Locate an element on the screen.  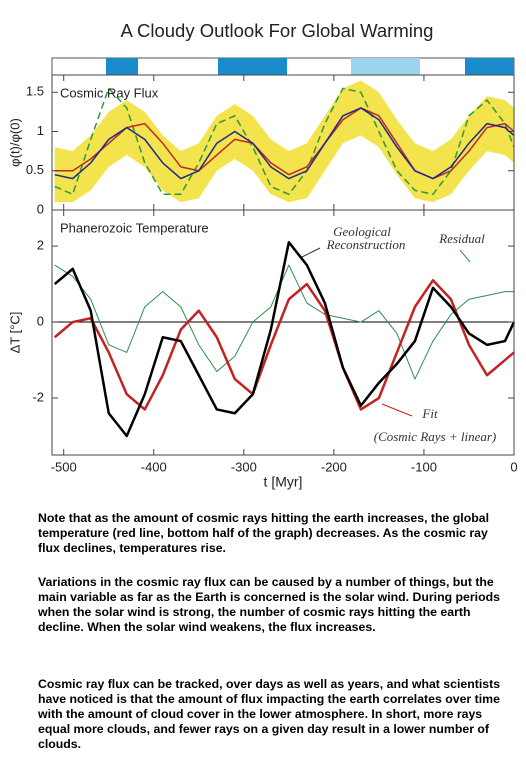
annotation: Reconstruction is located at coordinates (366, 244).